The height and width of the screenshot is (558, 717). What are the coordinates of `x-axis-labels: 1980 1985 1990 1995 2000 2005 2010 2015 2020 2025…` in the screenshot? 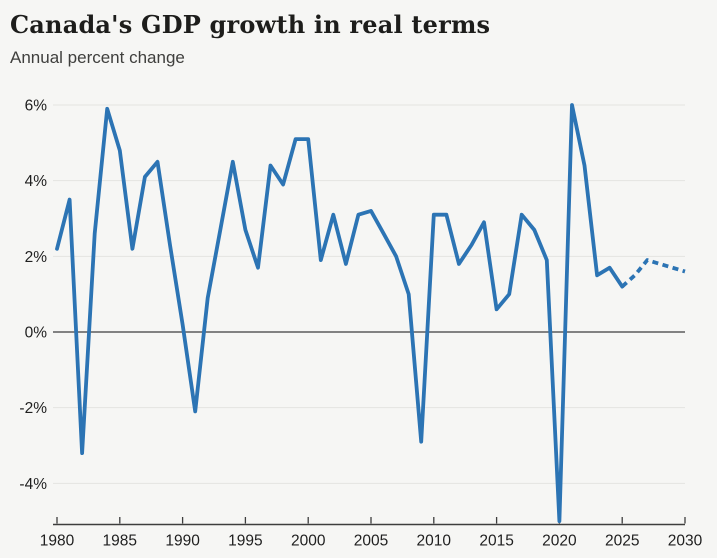 It's located at (371, 541).